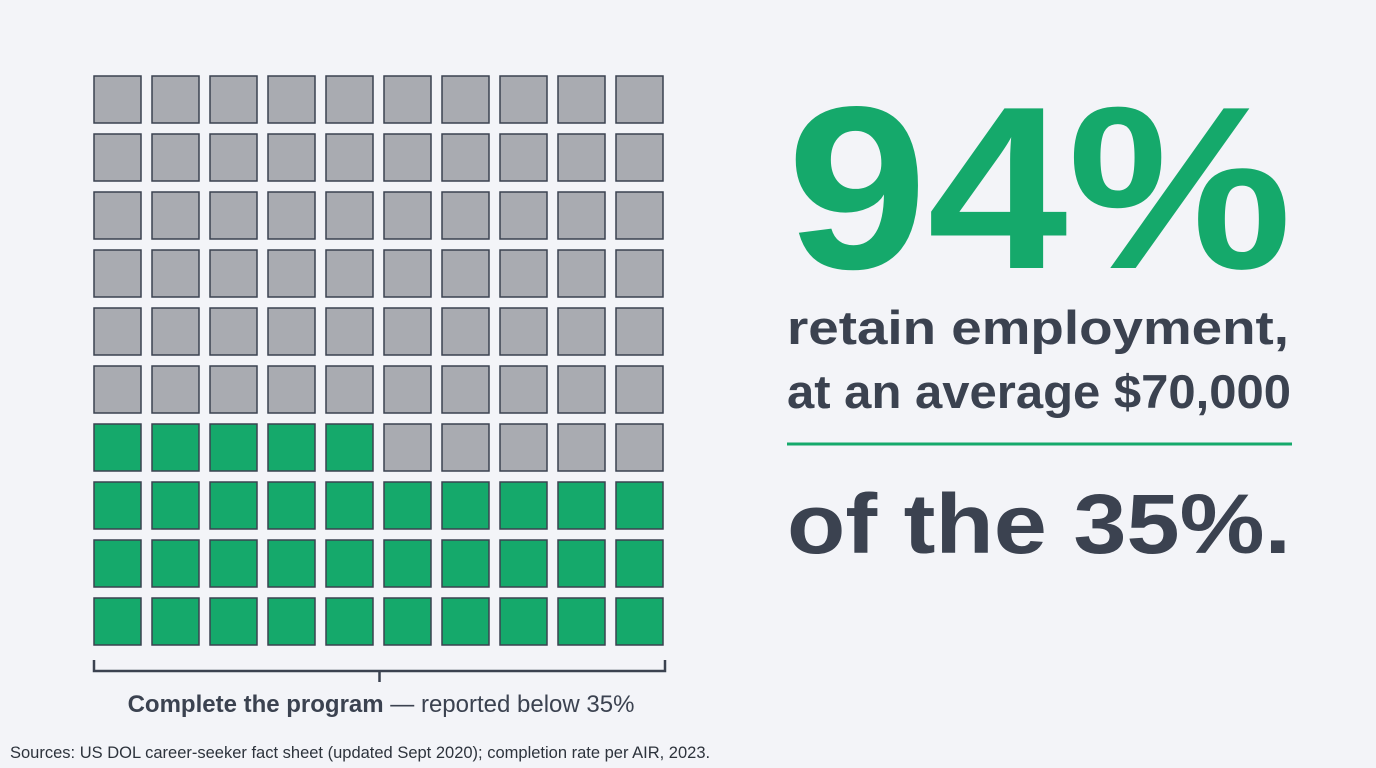 This screenshot has height=768, width=1376. What do you see at coordinates (1039, 524) in the screenshot?
I see `closing-line: of the 35%.` at bounding box center [1039, 524].